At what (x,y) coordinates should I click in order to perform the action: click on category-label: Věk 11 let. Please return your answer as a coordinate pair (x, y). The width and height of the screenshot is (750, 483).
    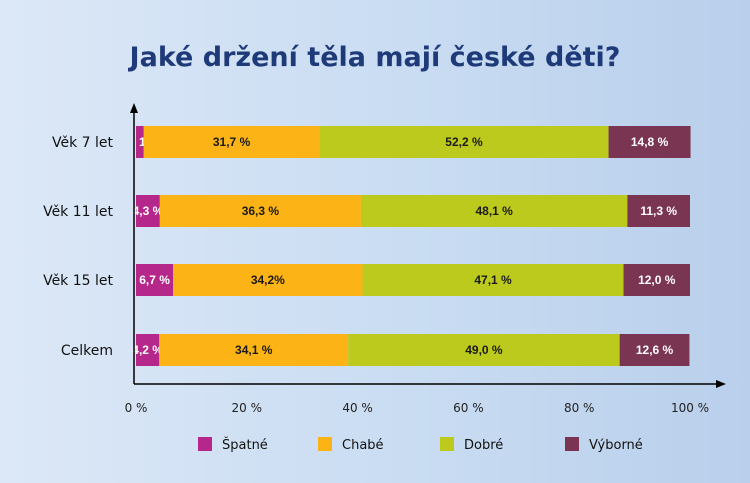
    Looking at the image, I should click on (78, 212).